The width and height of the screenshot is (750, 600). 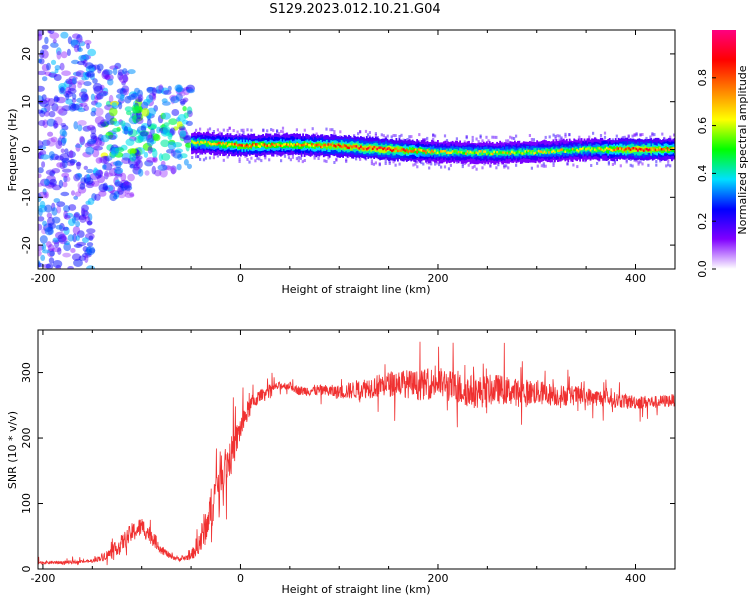 I want to click on y-tick-label: 0, so click(x=26, y=149).